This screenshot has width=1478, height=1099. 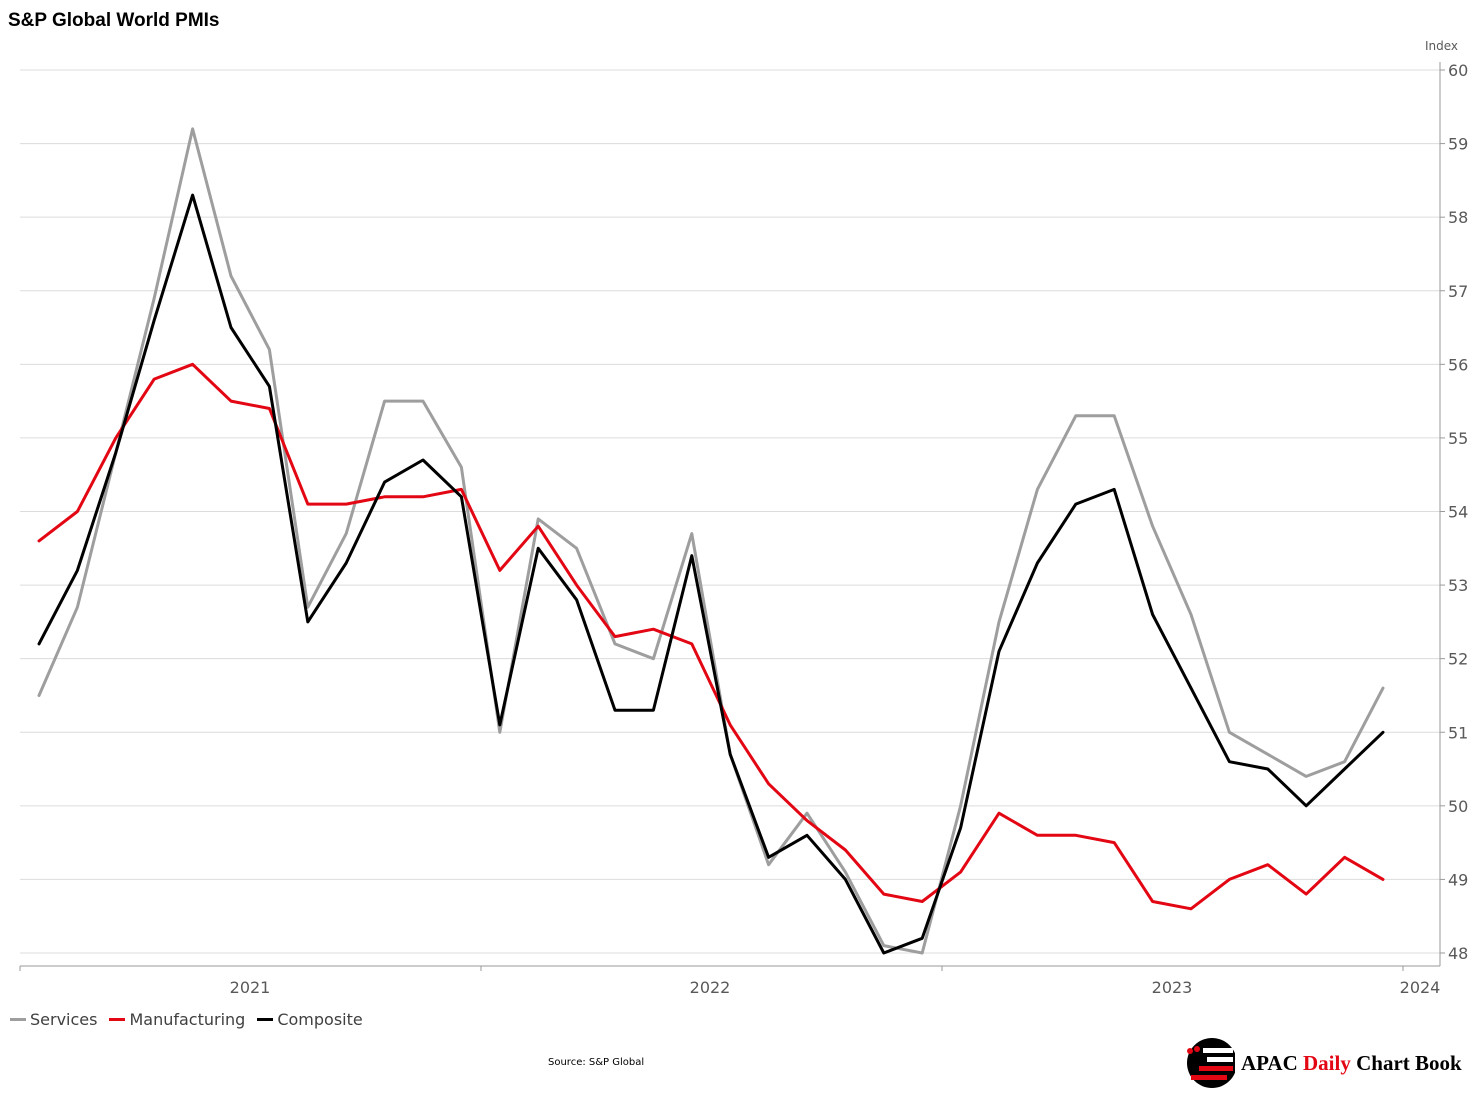 What do you see at coordinates (1420, 987) in the screenshot?
I see `x-tick-label: 2024` at bounding box center [1420, 987].